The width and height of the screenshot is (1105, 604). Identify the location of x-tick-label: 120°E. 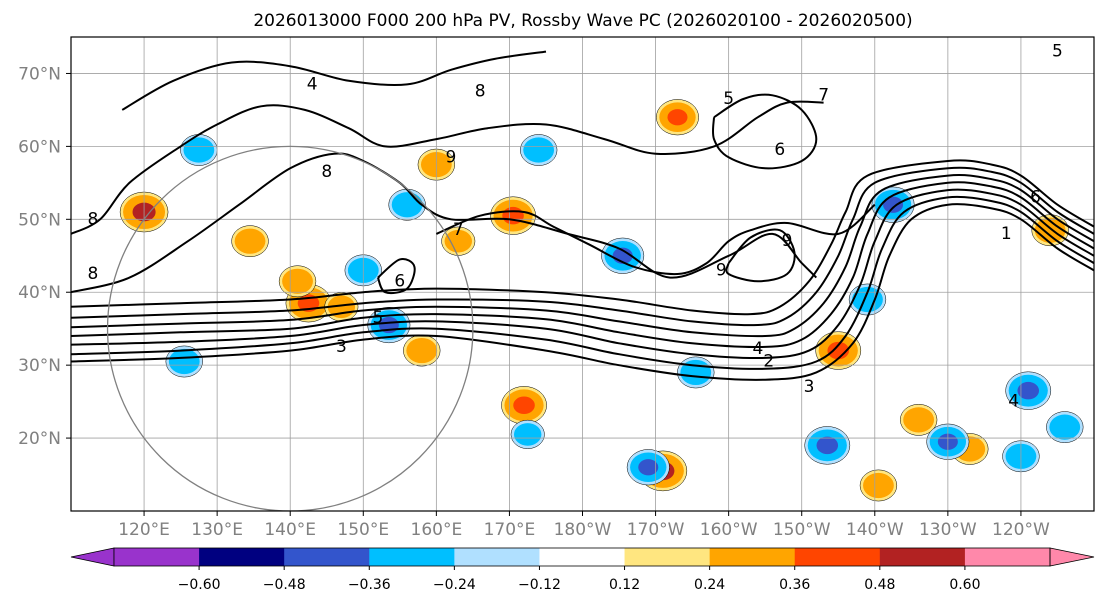
(144, 530).